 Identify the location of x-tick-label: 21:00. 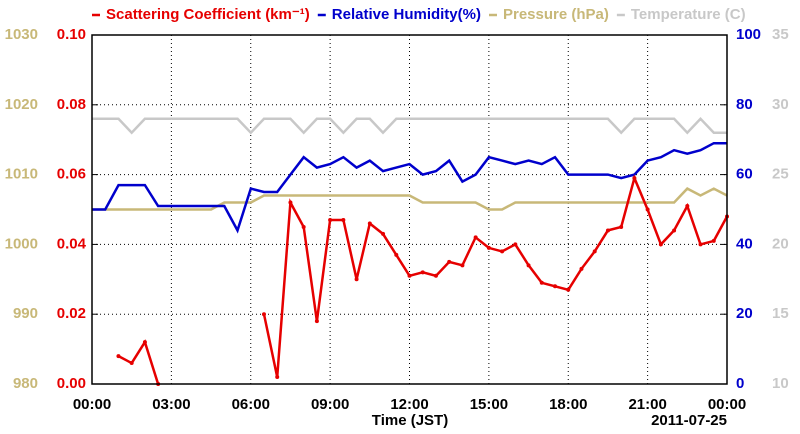
(647, 404).